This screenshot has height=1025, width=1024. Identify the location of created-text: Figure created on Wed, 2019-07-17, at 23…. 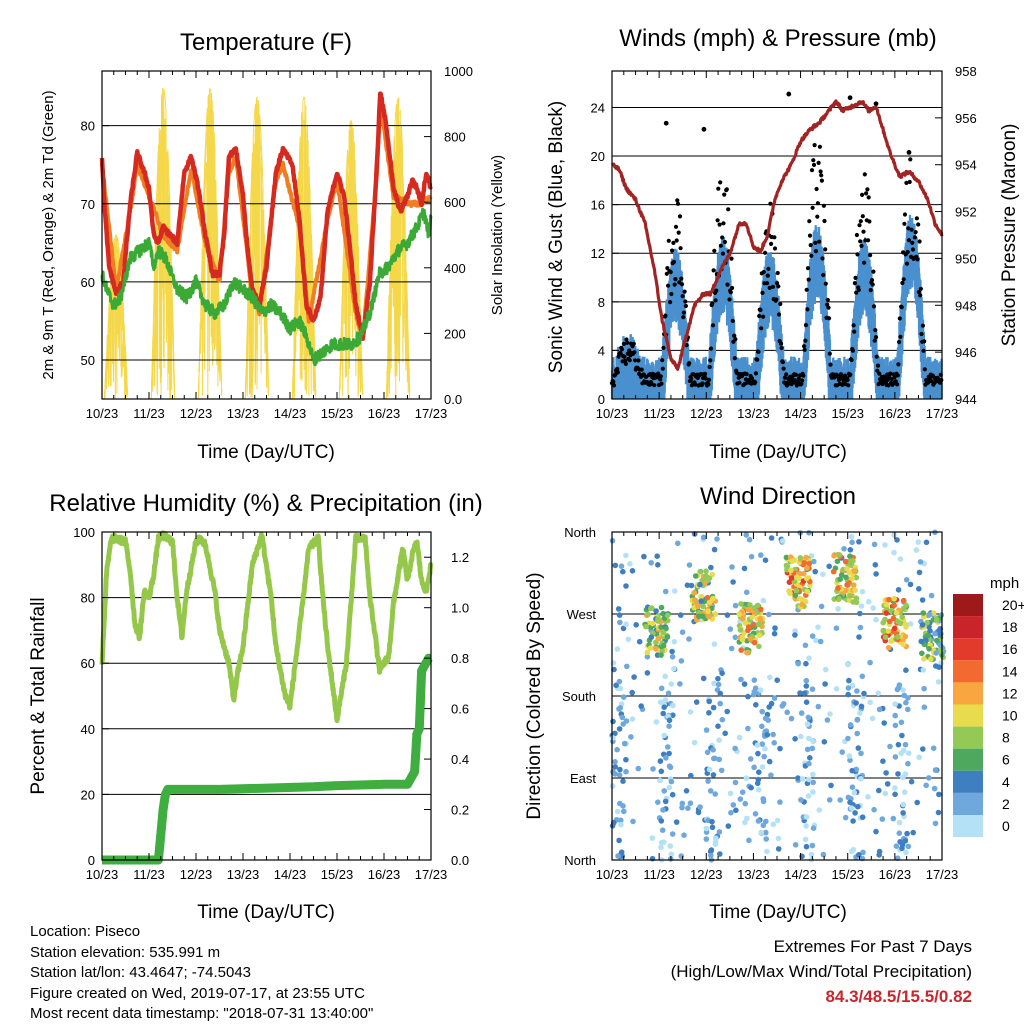
(197, 993).